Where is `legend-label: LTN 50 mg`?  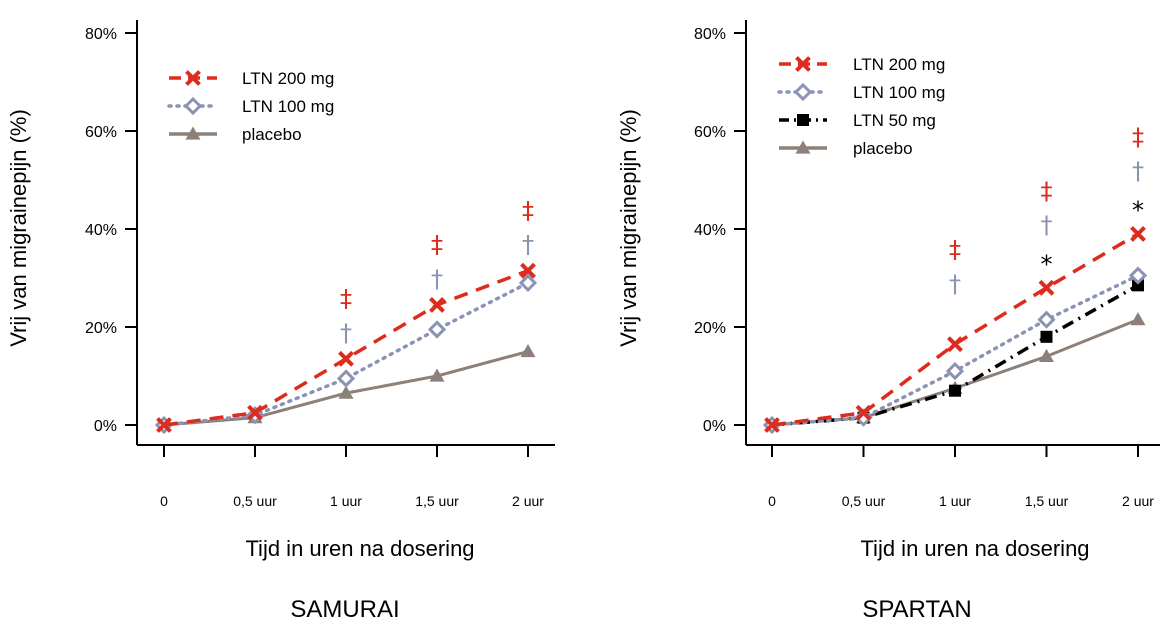 legend-label: LTN 50 mg is located at coordinates (894, 120).